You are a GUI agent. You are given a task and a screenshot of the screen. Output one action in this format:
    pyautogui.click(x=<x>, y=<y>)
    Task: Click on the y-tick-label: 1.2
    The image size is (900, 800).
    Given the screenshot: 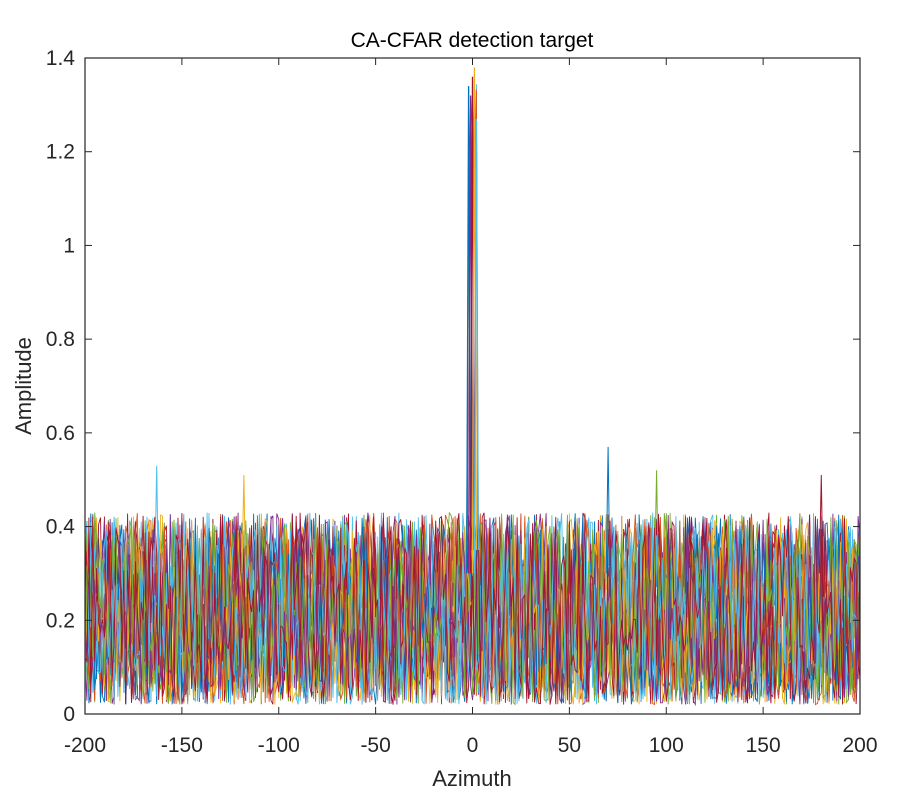 What is the action you would take?
    pyautogui.click(x=60, y=152)
    